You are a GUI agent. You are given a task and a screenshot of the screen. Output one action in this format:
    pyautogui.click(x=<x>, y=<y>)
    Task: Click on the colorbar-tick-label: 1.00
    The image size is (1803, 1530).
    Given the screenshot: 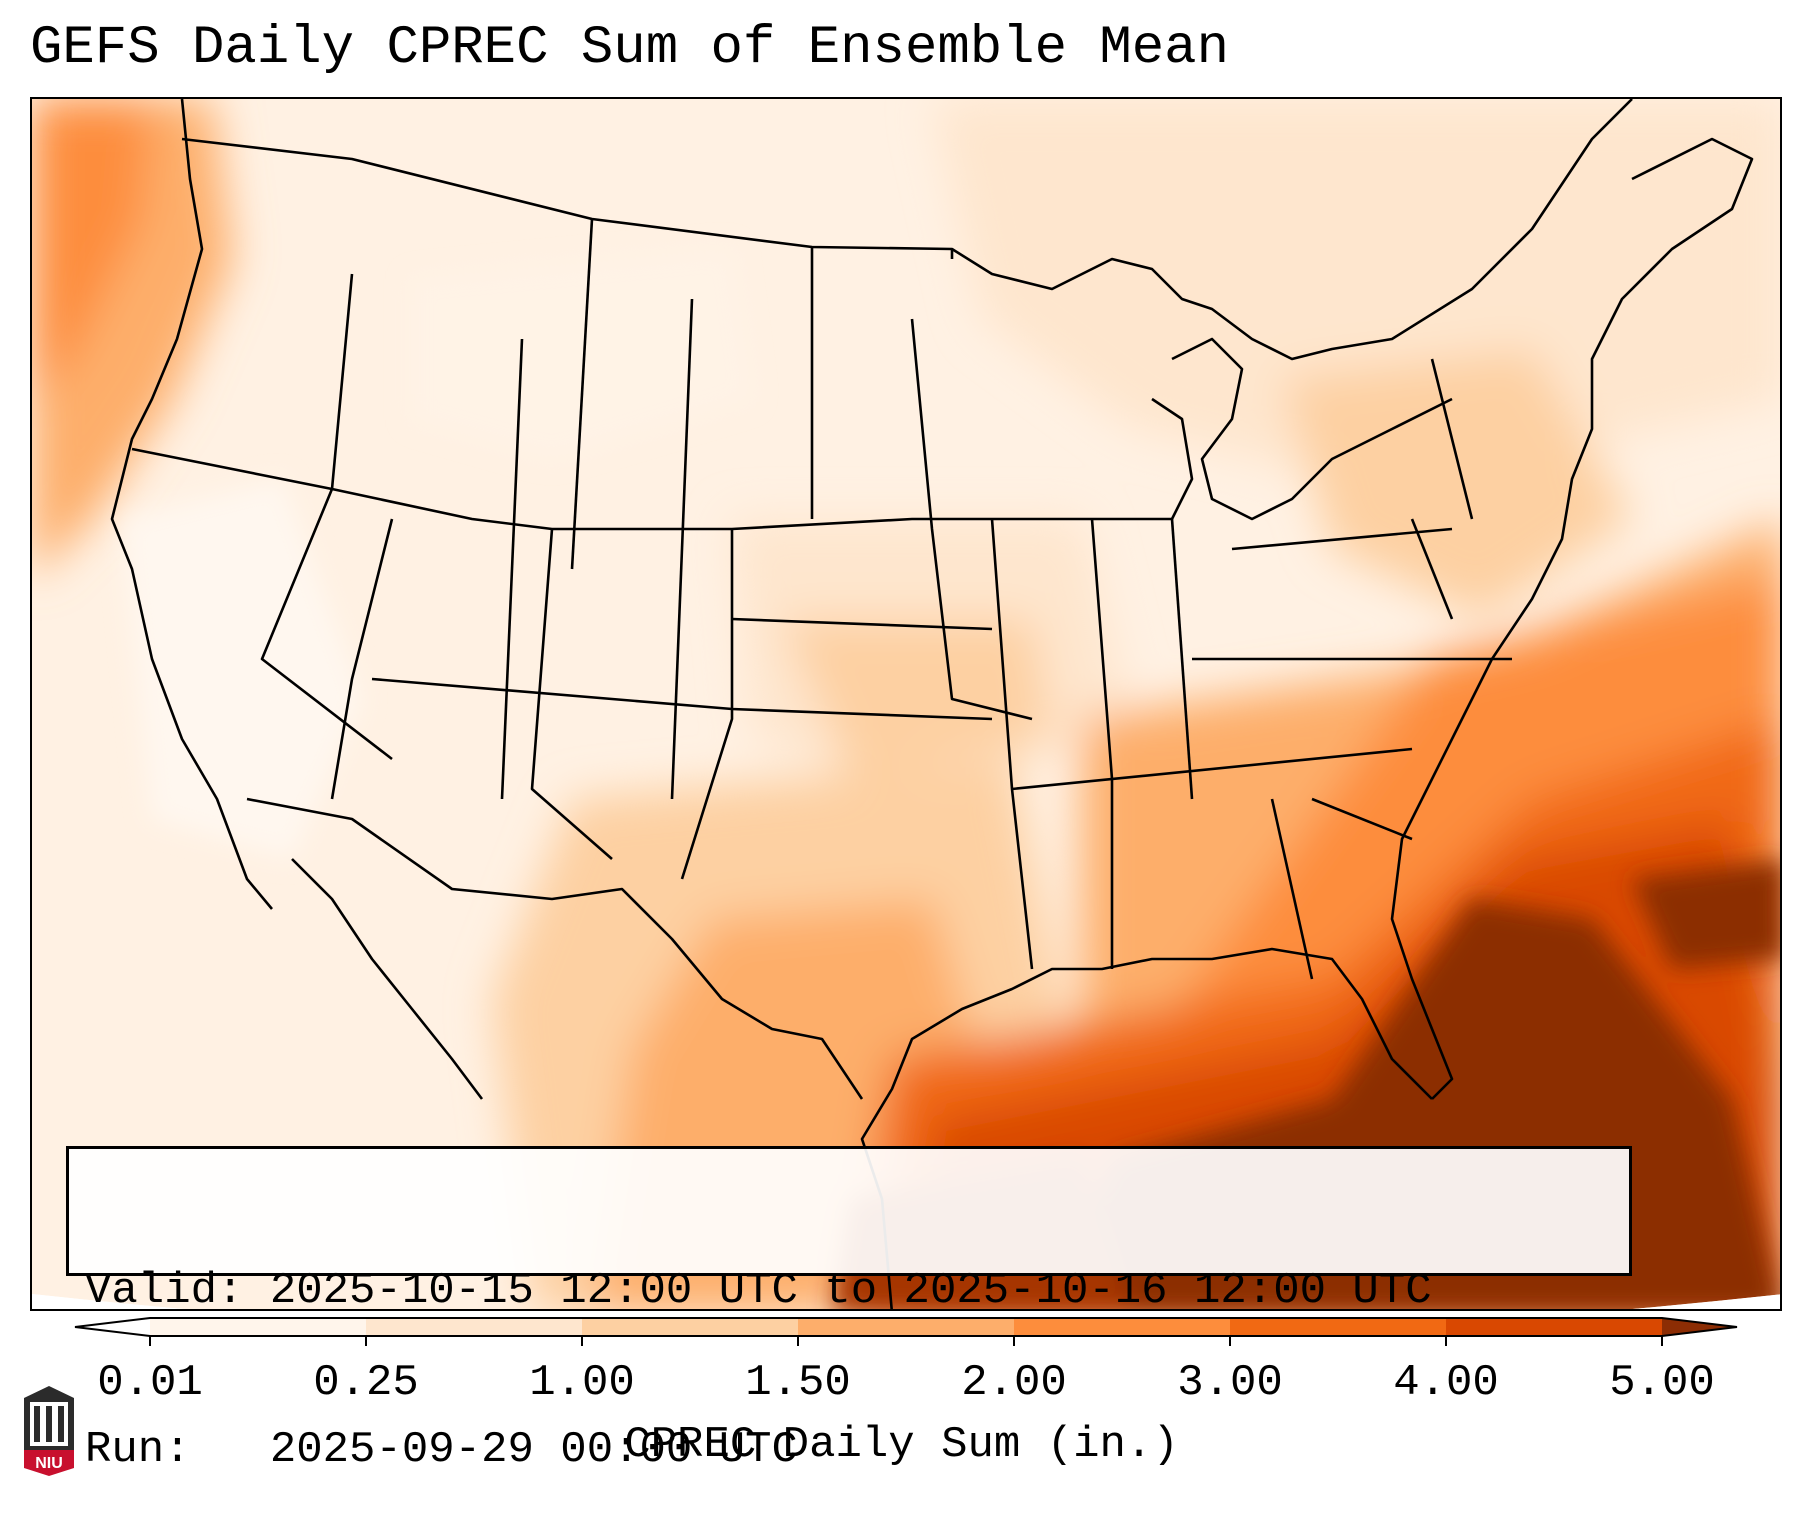 What is the action you would take?
    pyautogui.click(x=582, y=1383)
    